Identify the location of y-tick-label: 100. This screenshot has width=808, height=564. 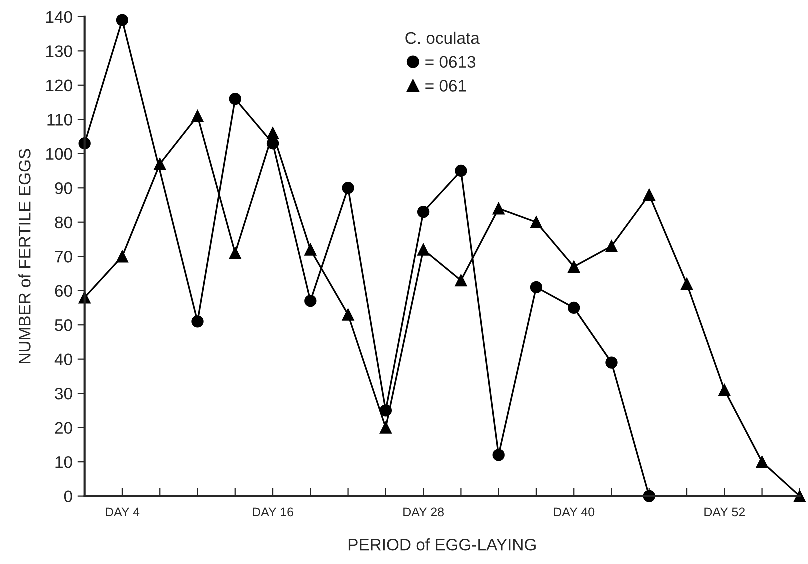
(59, 154).